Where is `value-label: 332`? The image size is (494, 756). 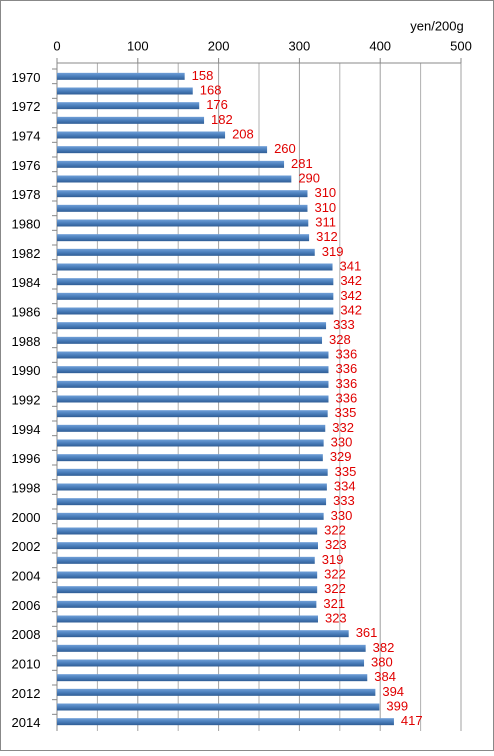 value-label: 332 is located at coordinates (343, 427).